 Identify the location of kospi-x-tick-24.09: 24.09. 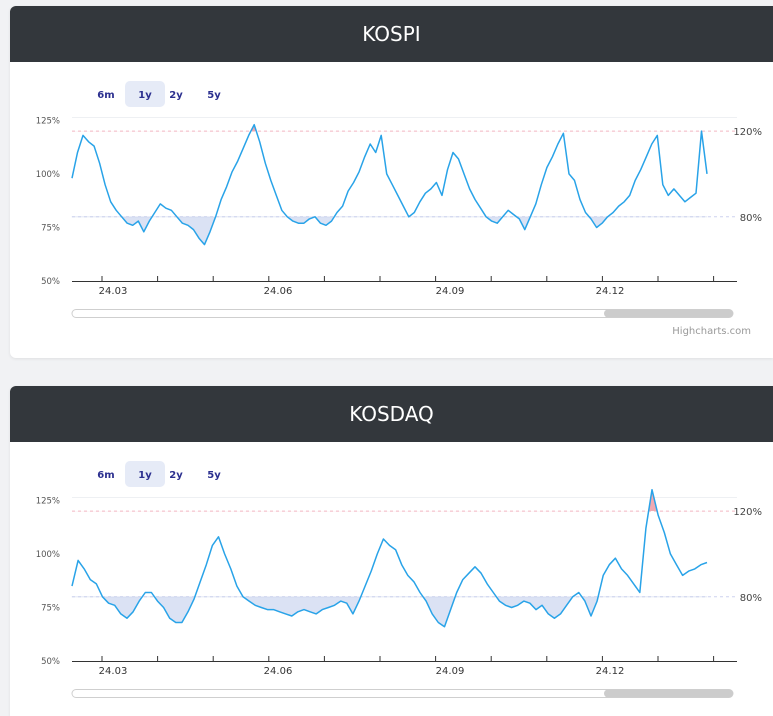
(450, 291).